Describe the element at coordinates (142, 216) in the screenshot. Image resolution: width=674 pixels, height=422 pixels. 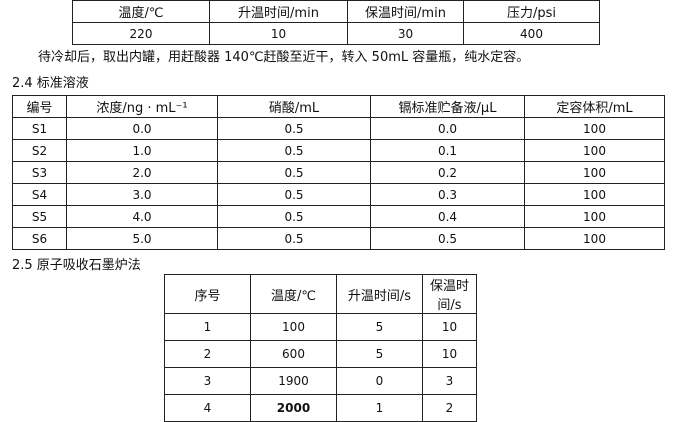
I see `cell: 4.0` at that location.